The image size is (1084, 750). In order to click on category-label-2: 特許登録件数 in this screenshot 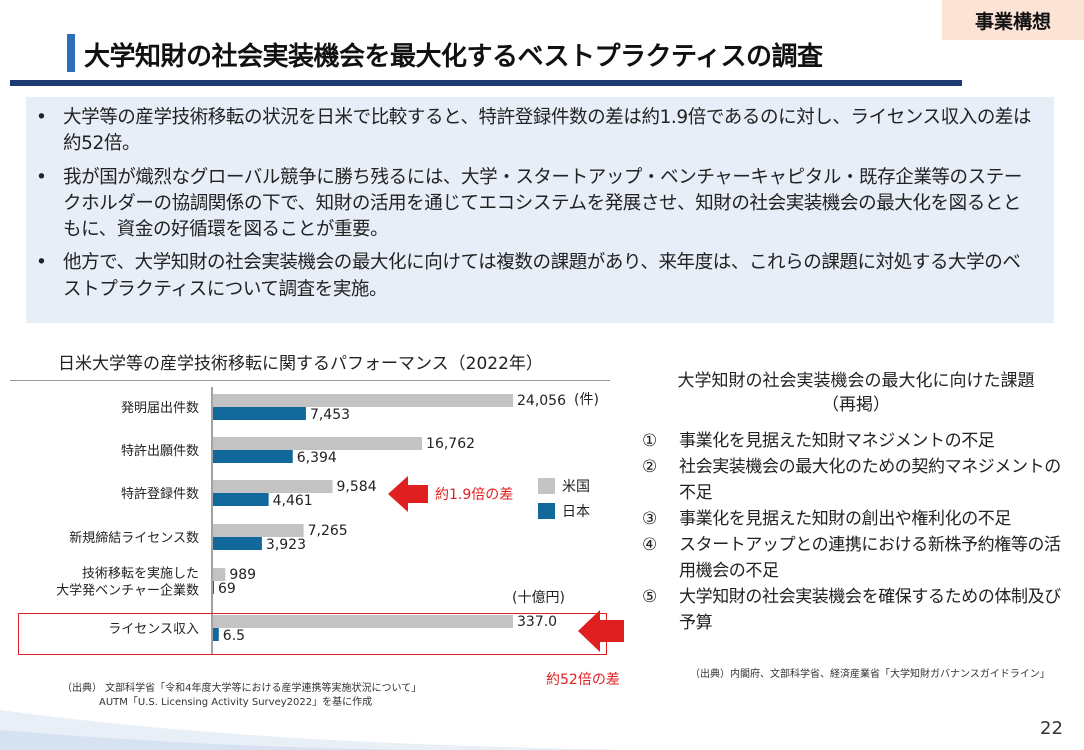, I will do `click(160, 494)`.